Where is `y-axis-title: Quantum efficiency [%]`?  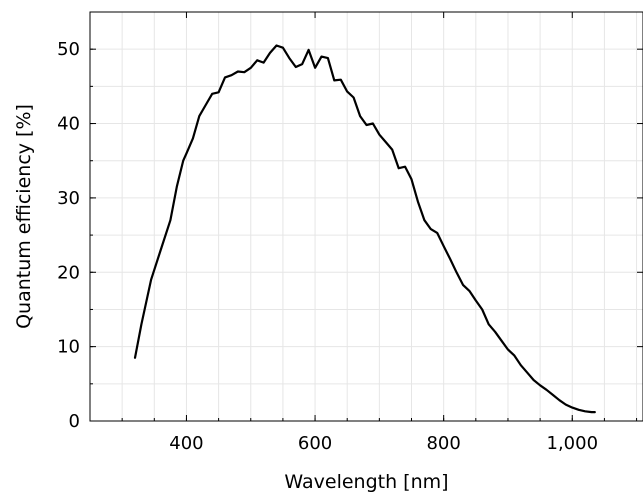
y-axis-title: Quantum efficiency [%] is located at coordinates (24, 216).